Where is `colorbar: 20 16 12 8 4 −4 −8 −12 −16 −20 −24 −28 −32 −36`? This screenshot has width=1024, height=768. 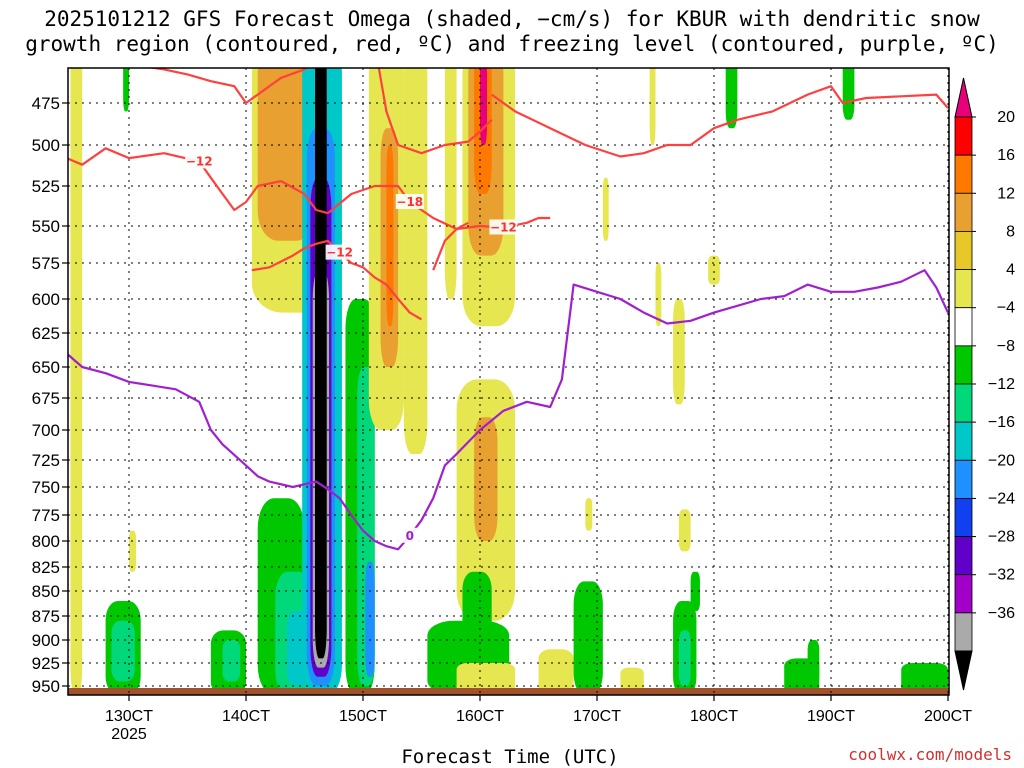 colorbar: 20 16 12 8 4 −4 −8 −12 −16 −20 −24 −28 −32 −36 is located at coordinates (984, 384).